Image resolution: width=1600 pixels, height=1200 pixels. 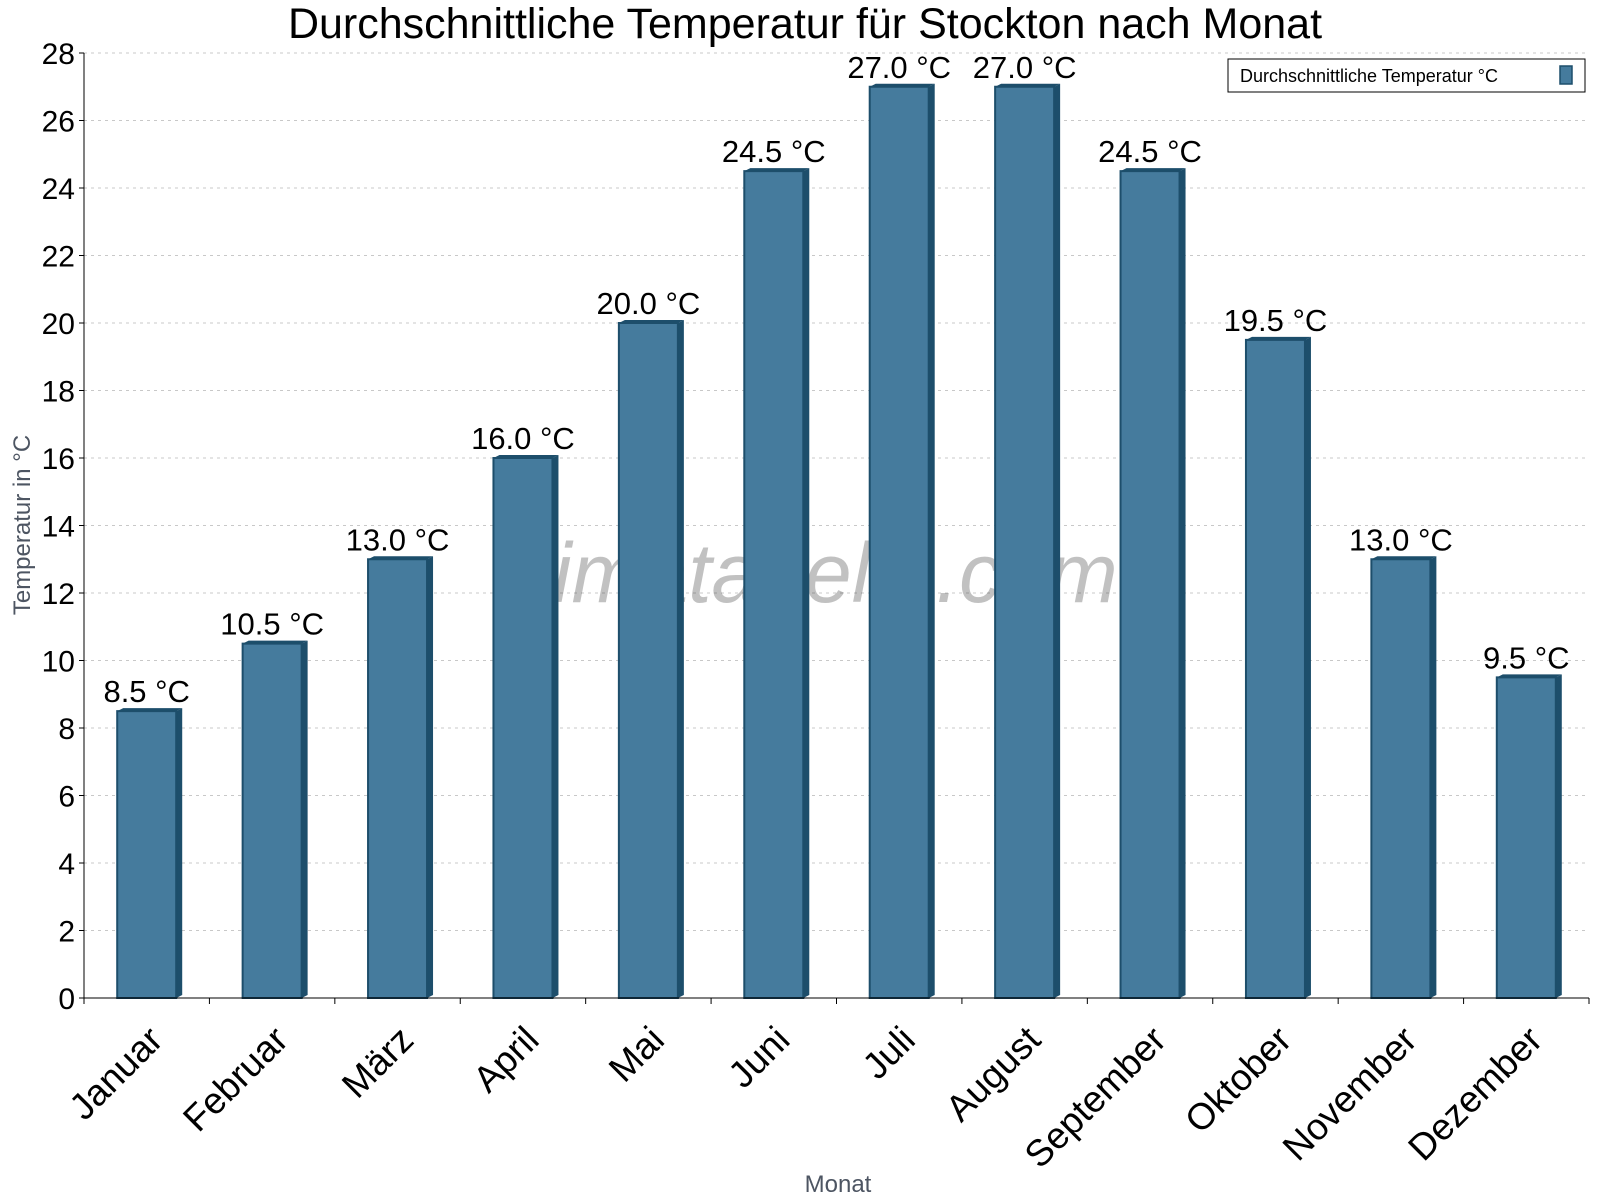 What do you see at coordinates (66, 864) in the screenshot?
I see `y-tick-label: 4` at bounding box center [66, 864].